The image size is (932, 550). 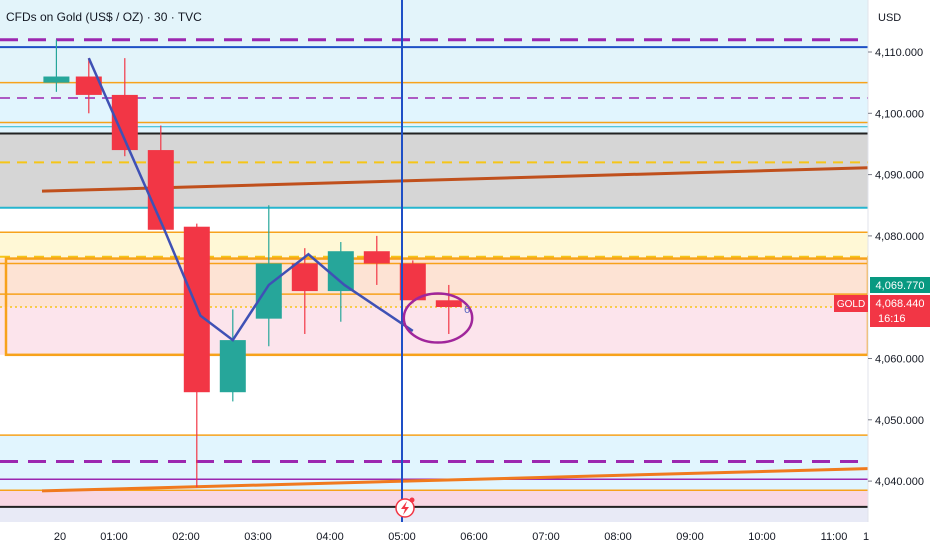 What do you see at coordinates (60, 537) in the screenshot?
I see `x-tick-label-0: 20` at bounding box center [60, 537].